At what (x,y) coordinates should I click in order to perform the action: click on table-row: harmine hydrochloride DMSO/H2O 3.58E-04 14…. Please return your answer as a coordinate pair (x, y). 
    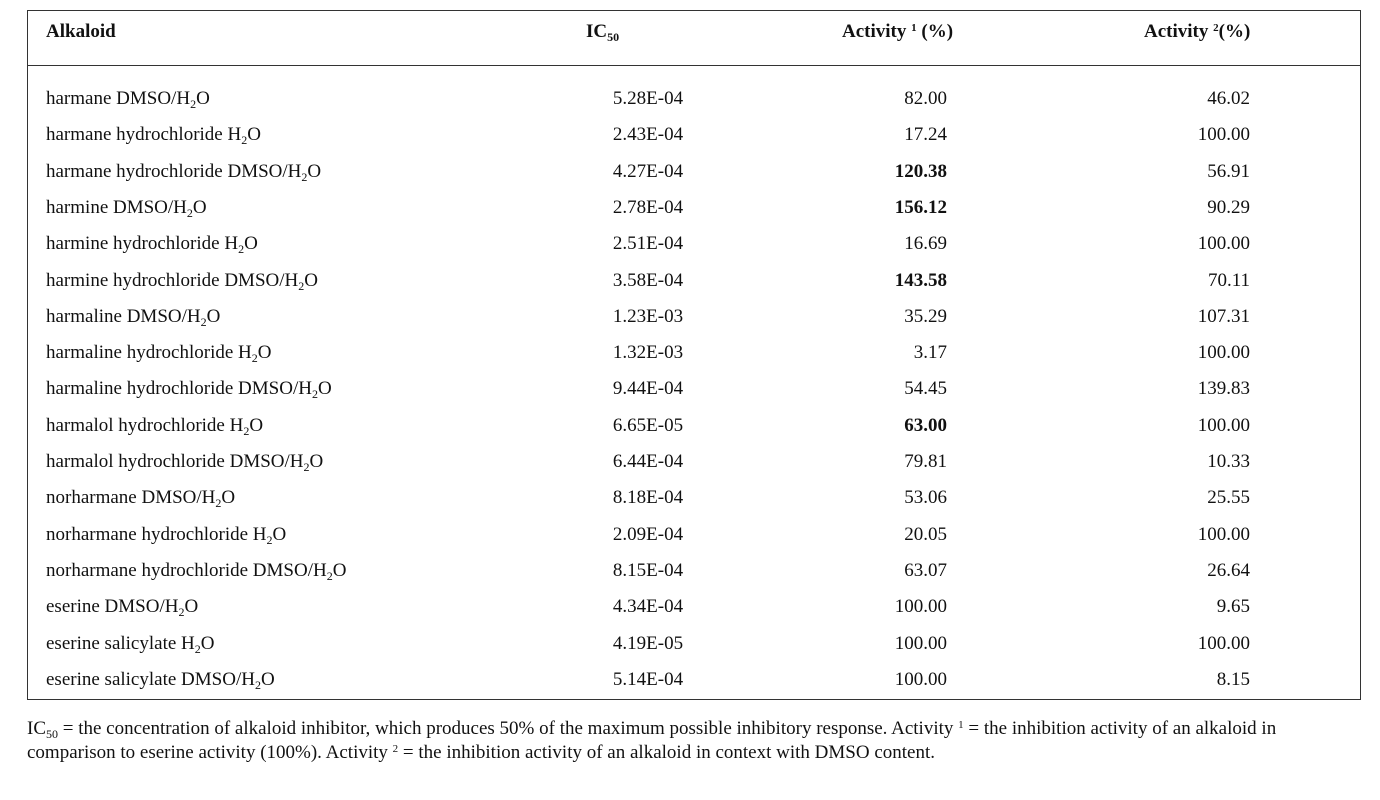
    Looking at the image, I should click on (694, 288).